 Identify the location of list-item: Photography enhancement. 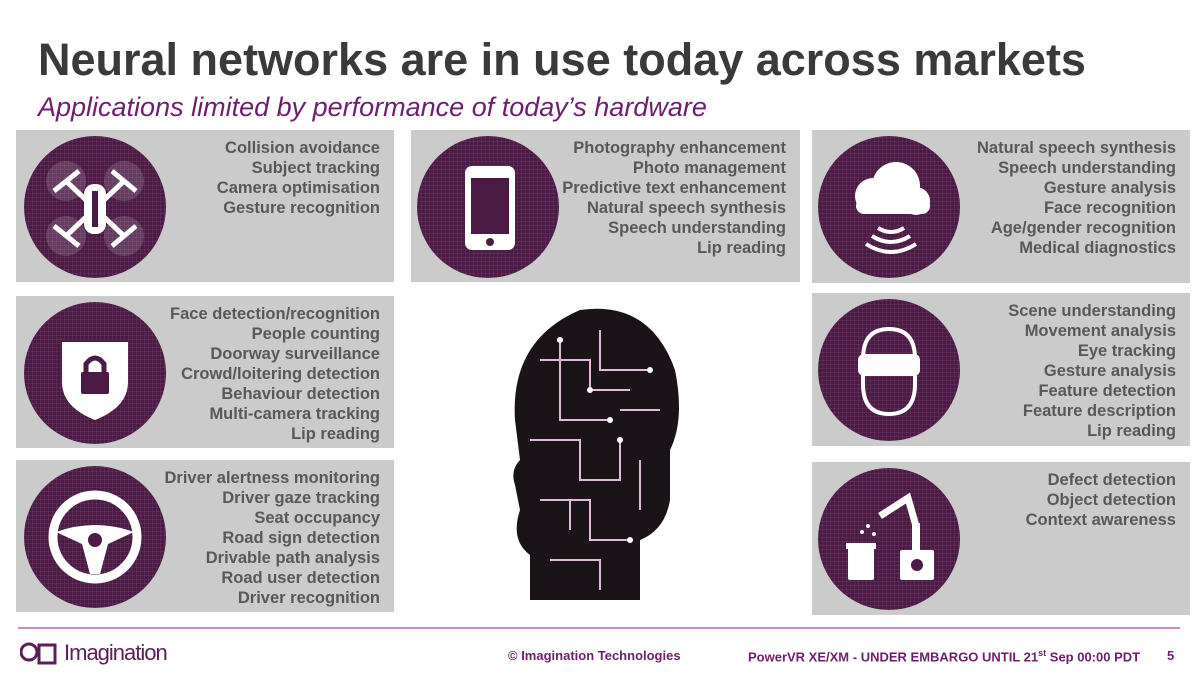
(679, 148).